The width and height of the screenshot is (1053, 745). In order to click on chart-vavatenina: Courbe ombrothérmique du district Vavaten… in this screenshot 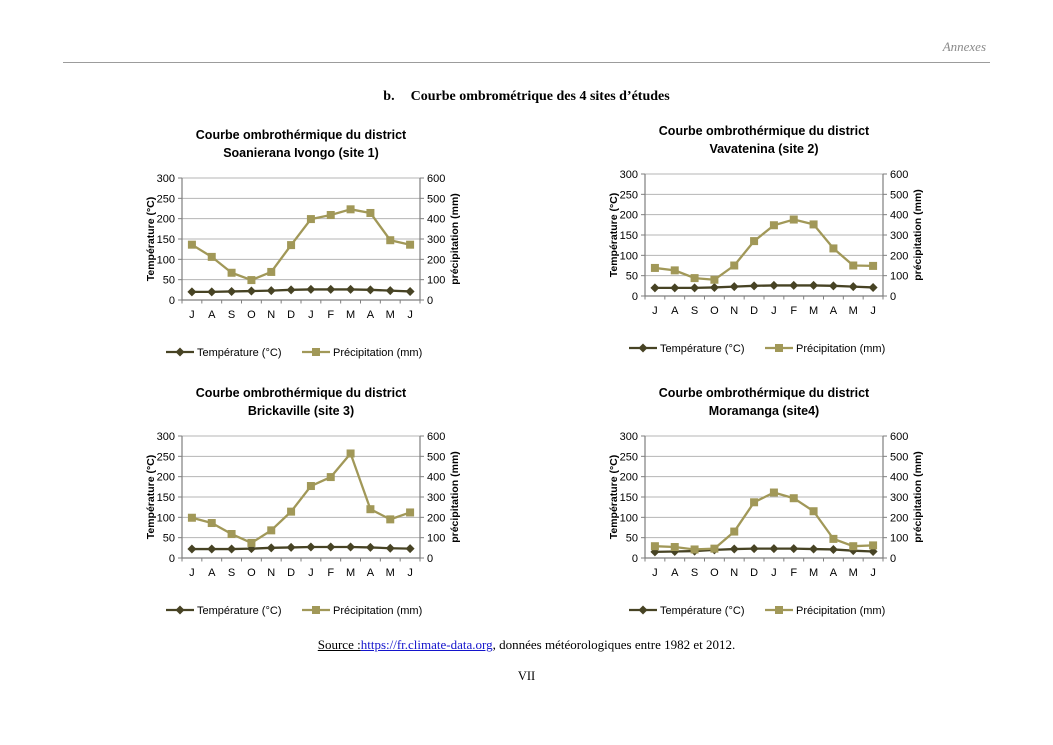, I will do `click(768, 240)`.